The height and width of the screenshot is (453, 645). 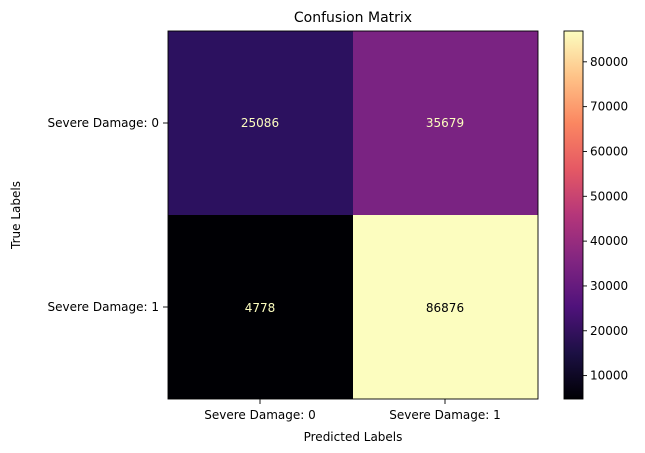 I want to click on colorbar-tick-label-3: 40000, so click(x=609, y=241).